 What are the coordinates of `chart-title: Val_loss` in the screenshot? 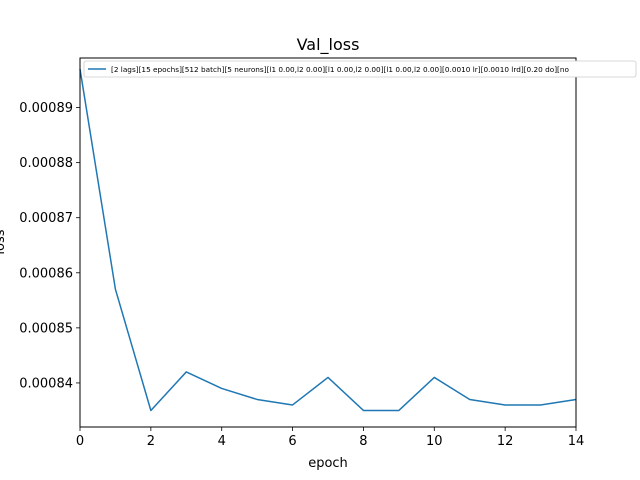 It's located at (328, 45).